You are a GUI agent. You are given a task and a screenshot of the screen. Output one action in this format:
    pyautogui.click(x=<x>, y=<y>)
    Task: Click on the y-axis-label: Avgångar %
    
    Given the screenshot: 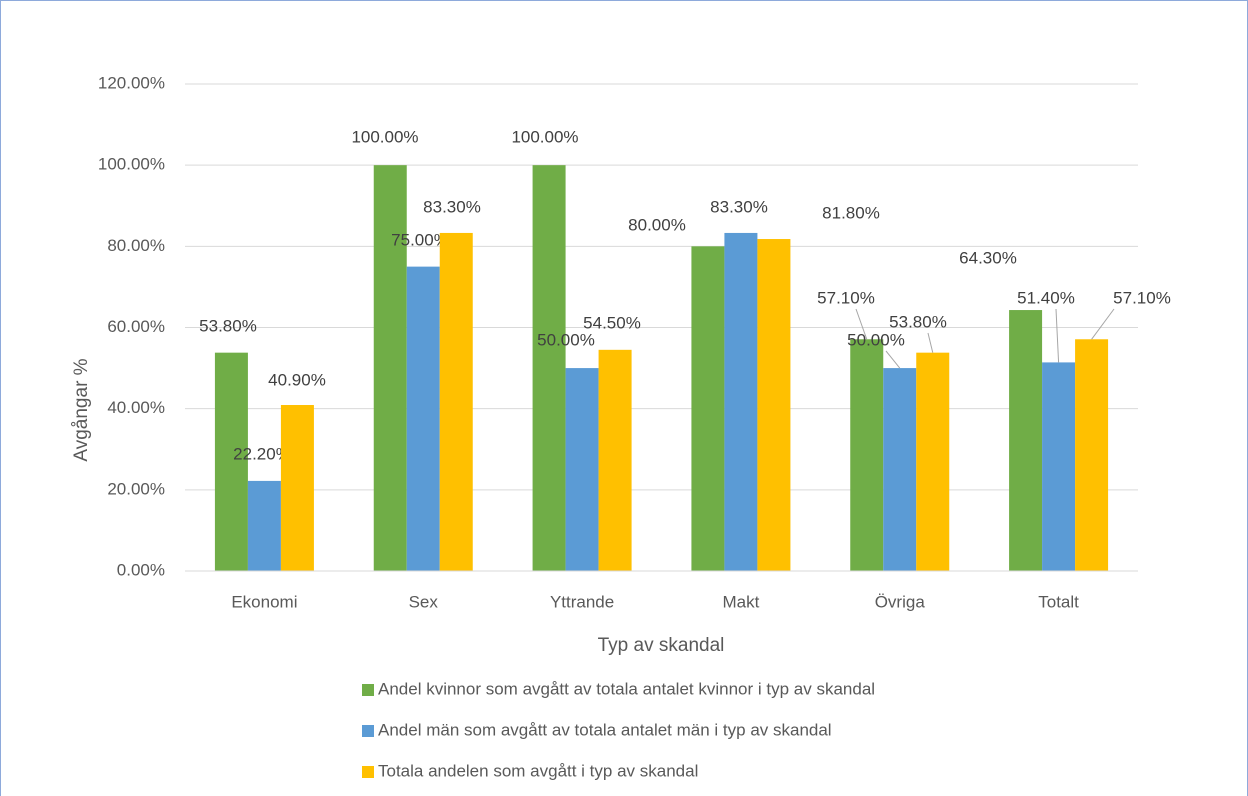 What is the action you would take?
    pyautogui.click(x=81, y=409)
    